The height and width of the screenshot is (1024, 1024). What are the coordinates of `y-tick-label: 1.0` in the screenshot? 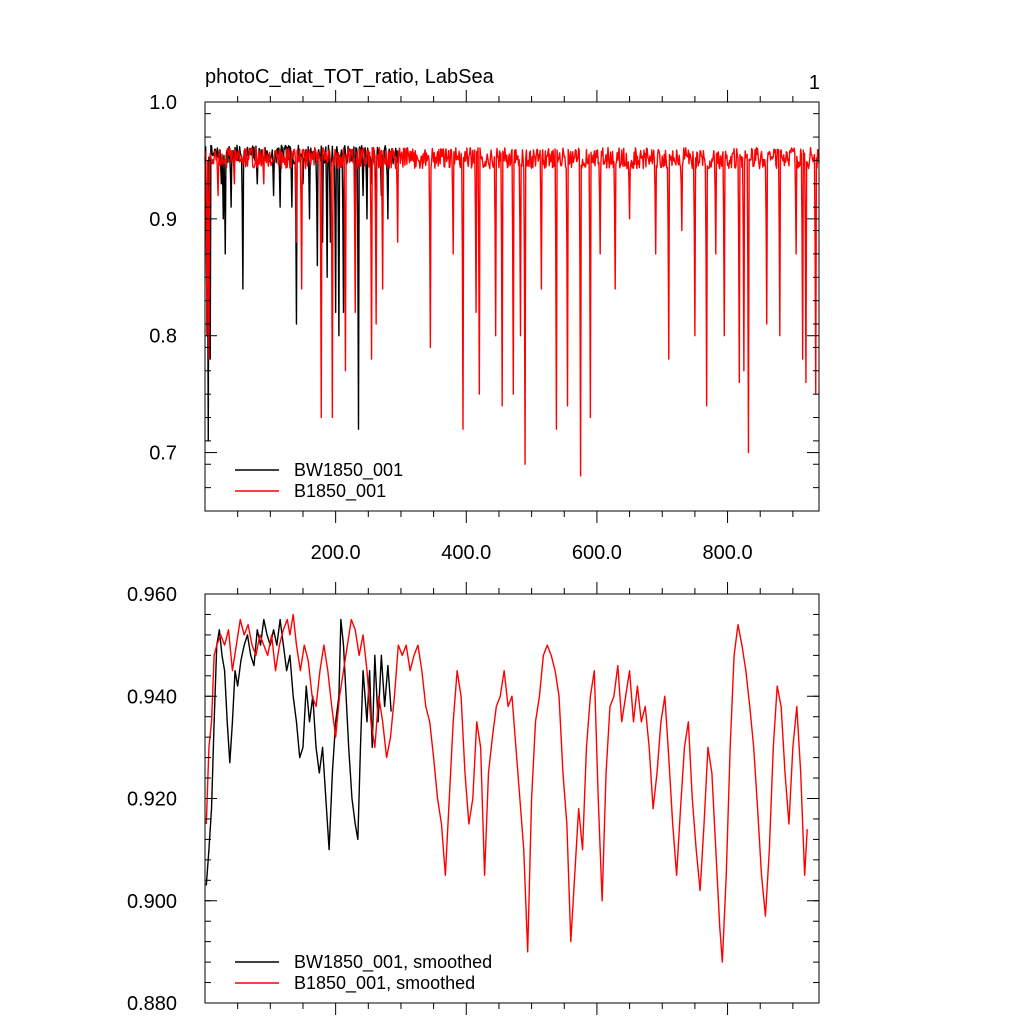 It's located at (163, 103).